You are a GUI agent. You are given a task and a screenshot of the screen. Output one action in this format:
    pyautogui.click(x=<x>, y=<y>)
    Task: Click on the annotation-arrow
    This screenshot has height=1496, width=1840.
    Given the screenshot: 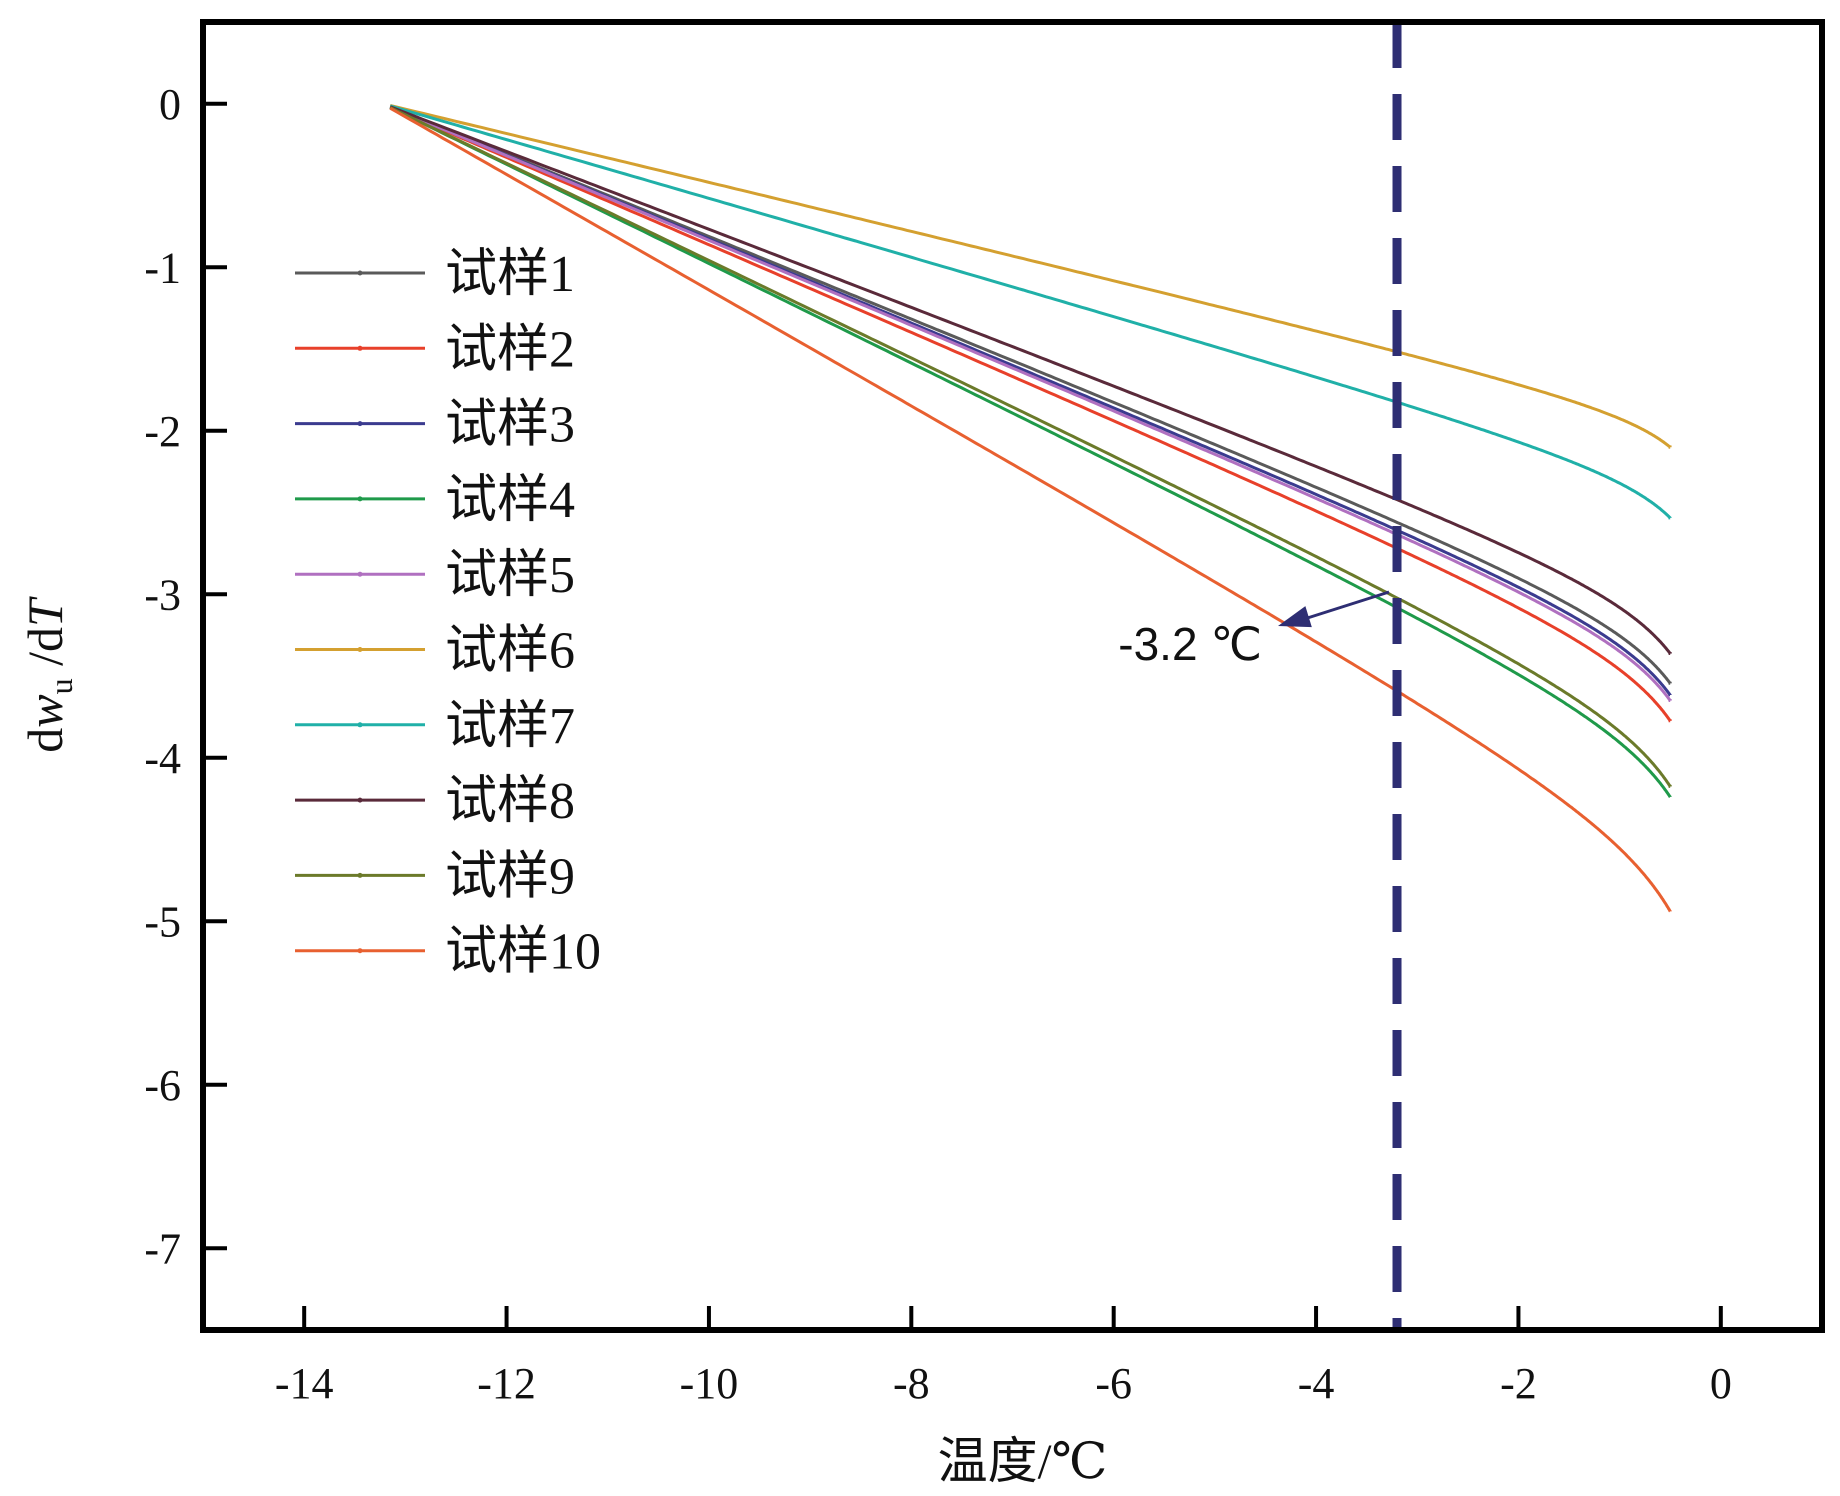 What is the action you would take?
    pyautogui.click(x=1343, y=606)
    